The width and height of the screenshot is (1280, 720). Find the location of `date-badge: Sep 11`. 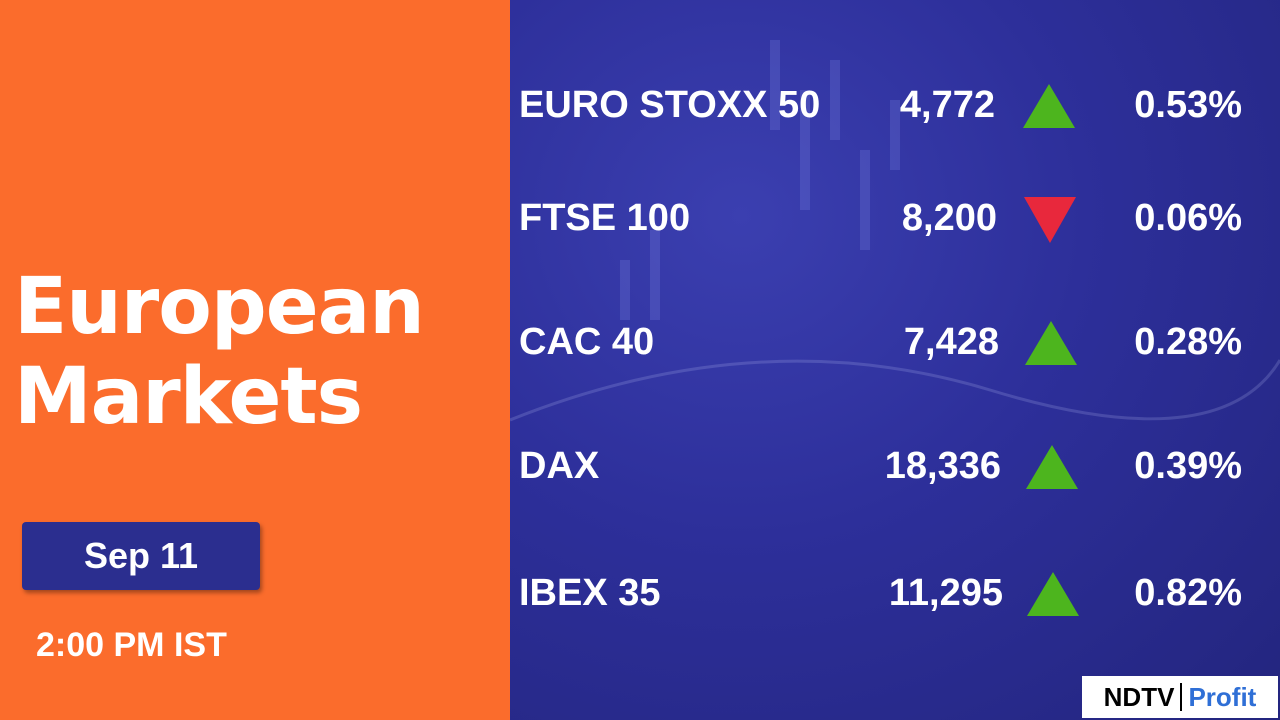

date-badge: Sep 11 is located at coordinates (141, 556).